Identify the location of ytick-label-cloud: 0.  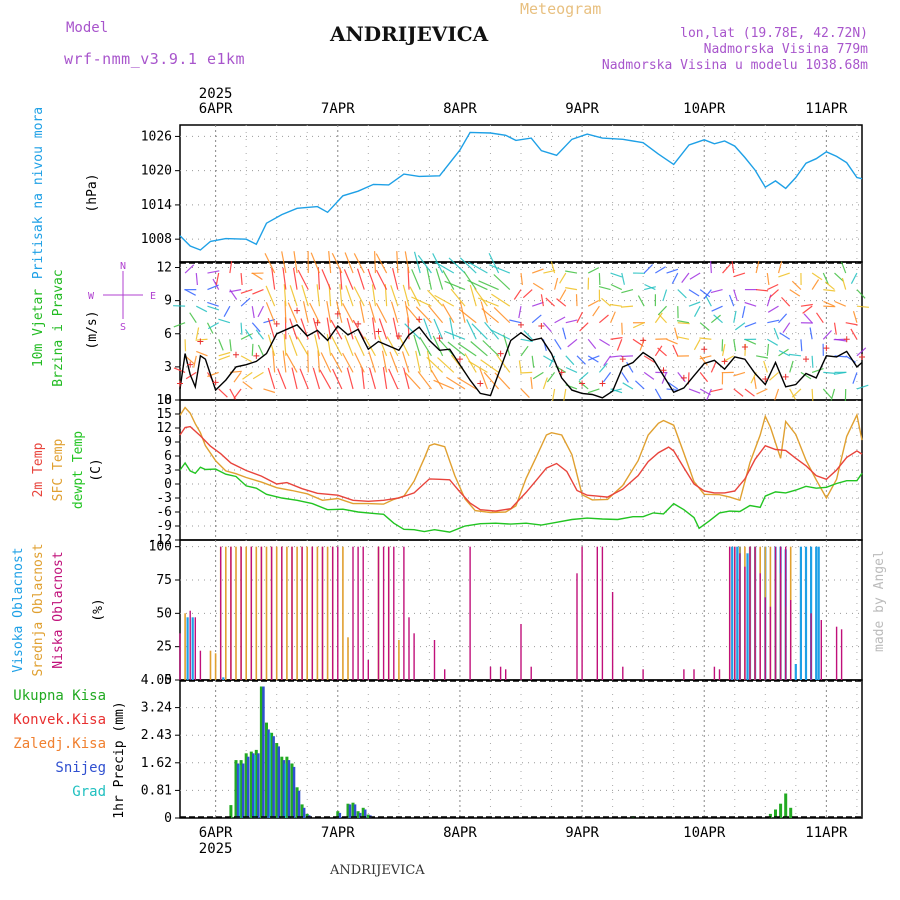
(168, 680).